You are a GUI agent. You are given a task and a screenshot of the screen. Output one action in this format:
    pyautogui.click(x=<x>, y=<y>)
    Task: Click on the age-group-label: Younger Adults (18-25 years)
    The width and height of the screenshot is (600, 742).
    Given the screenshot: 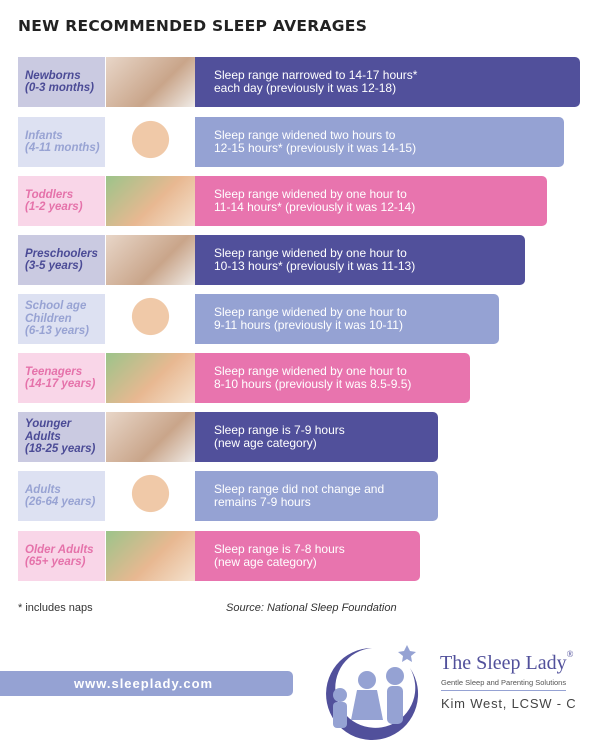 What is the action you would take?
    pyautogui.click(x=61, y=437)
    